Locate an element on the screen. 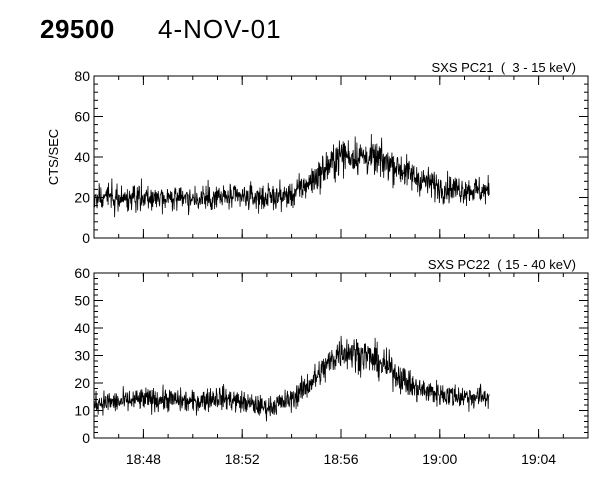  y-tick-label: 50 is located at coordinates (82, 301).